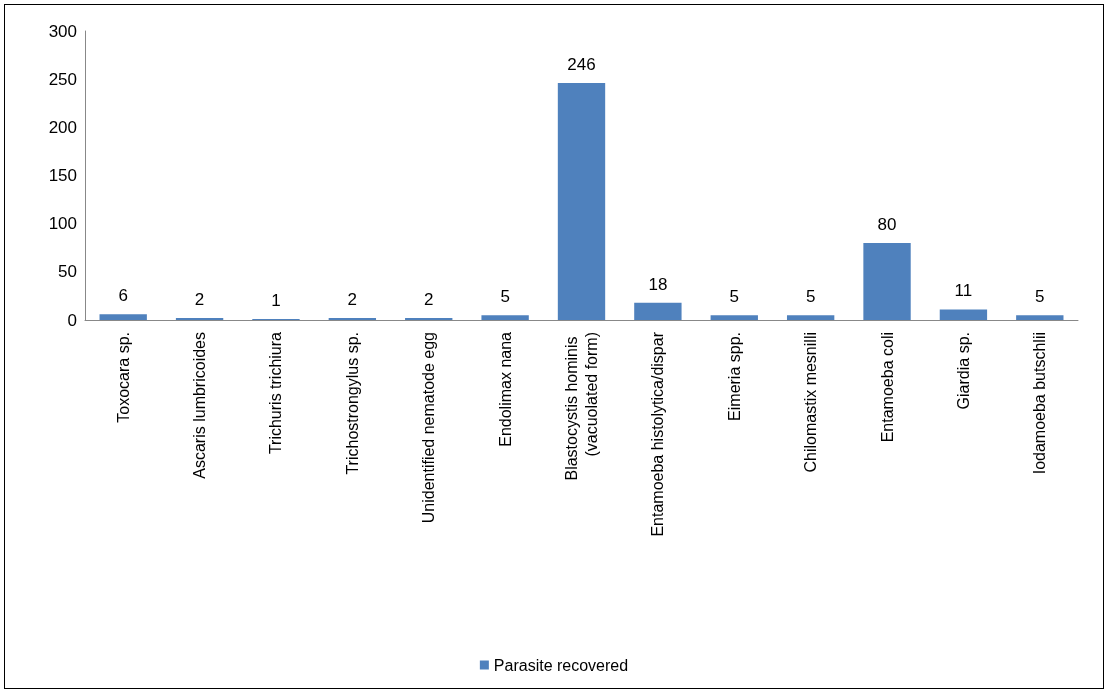  What do you see at coordinates (658, 434) in the screenshot?
I see `x-tick-label: Entamoeba histolytica/dispar` at bounding box center [658, 434].